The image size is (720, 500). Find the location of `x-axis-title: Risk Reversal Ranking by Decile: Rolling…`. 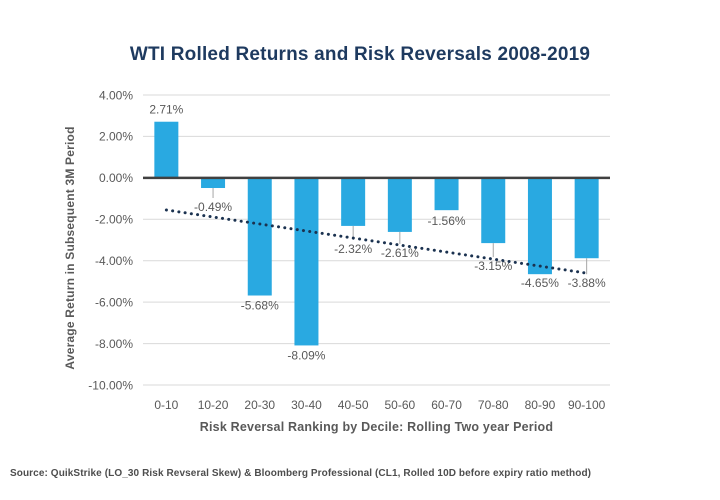

x-axis-title: Risk Reversal Ranking by Decile: Rolling… is located at coordinates (376, 427).